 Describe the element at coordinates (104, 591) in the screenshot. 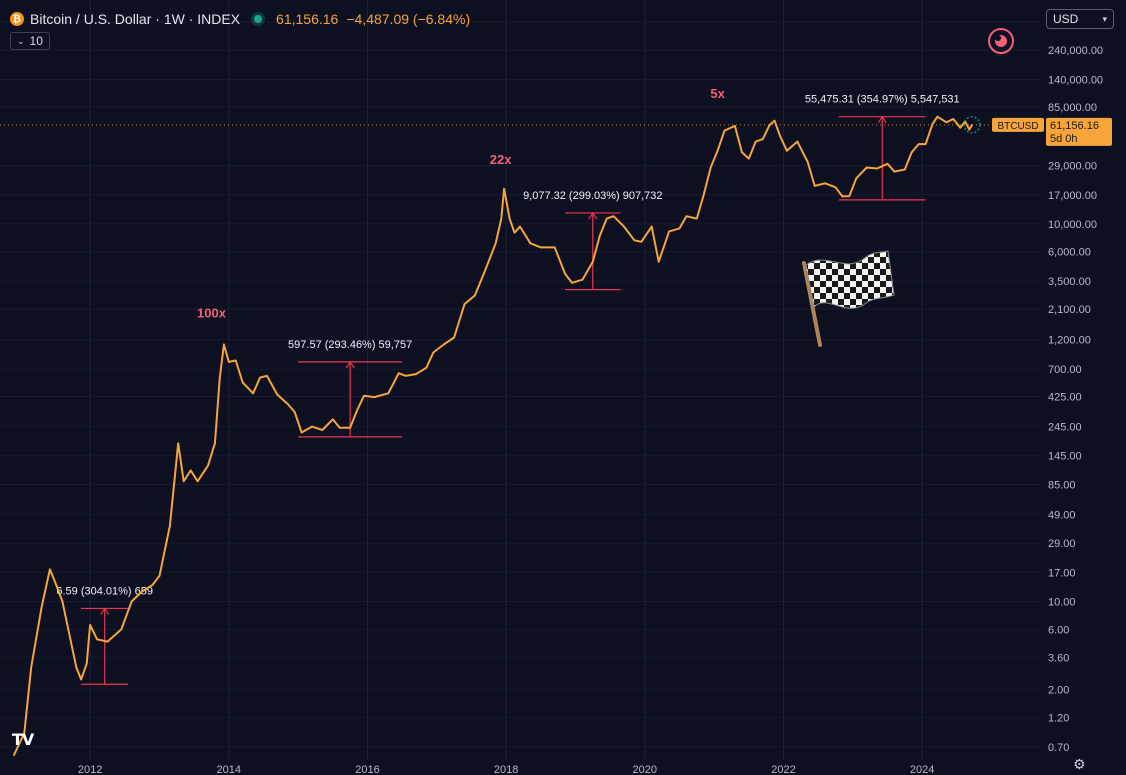

I see `measure-label: 6.59 (304.01%) 659` at that location.